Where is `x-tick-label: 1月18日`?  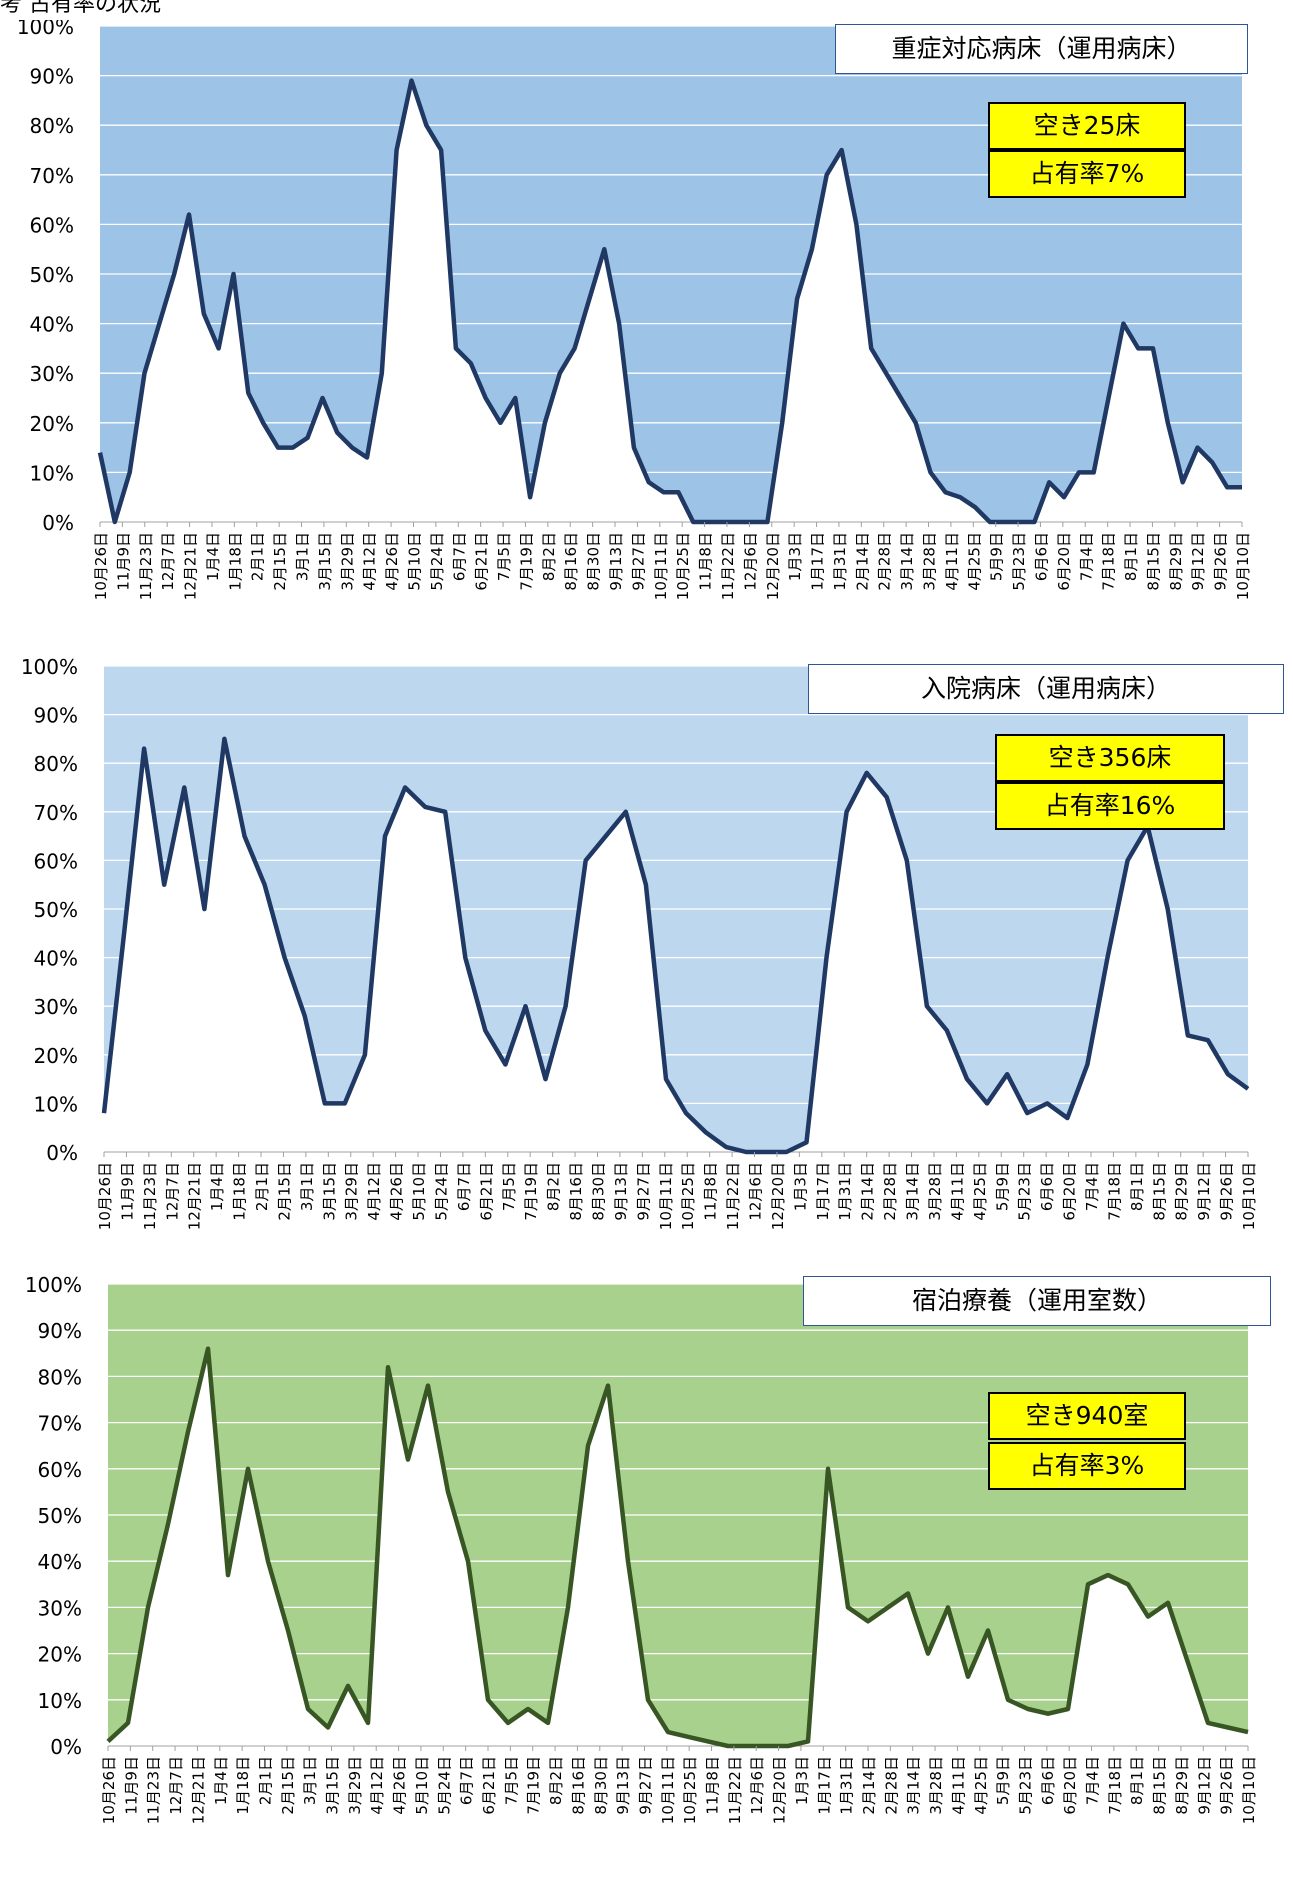
x-tick-label: 1月18日 is located at coordinates (240, 1191).